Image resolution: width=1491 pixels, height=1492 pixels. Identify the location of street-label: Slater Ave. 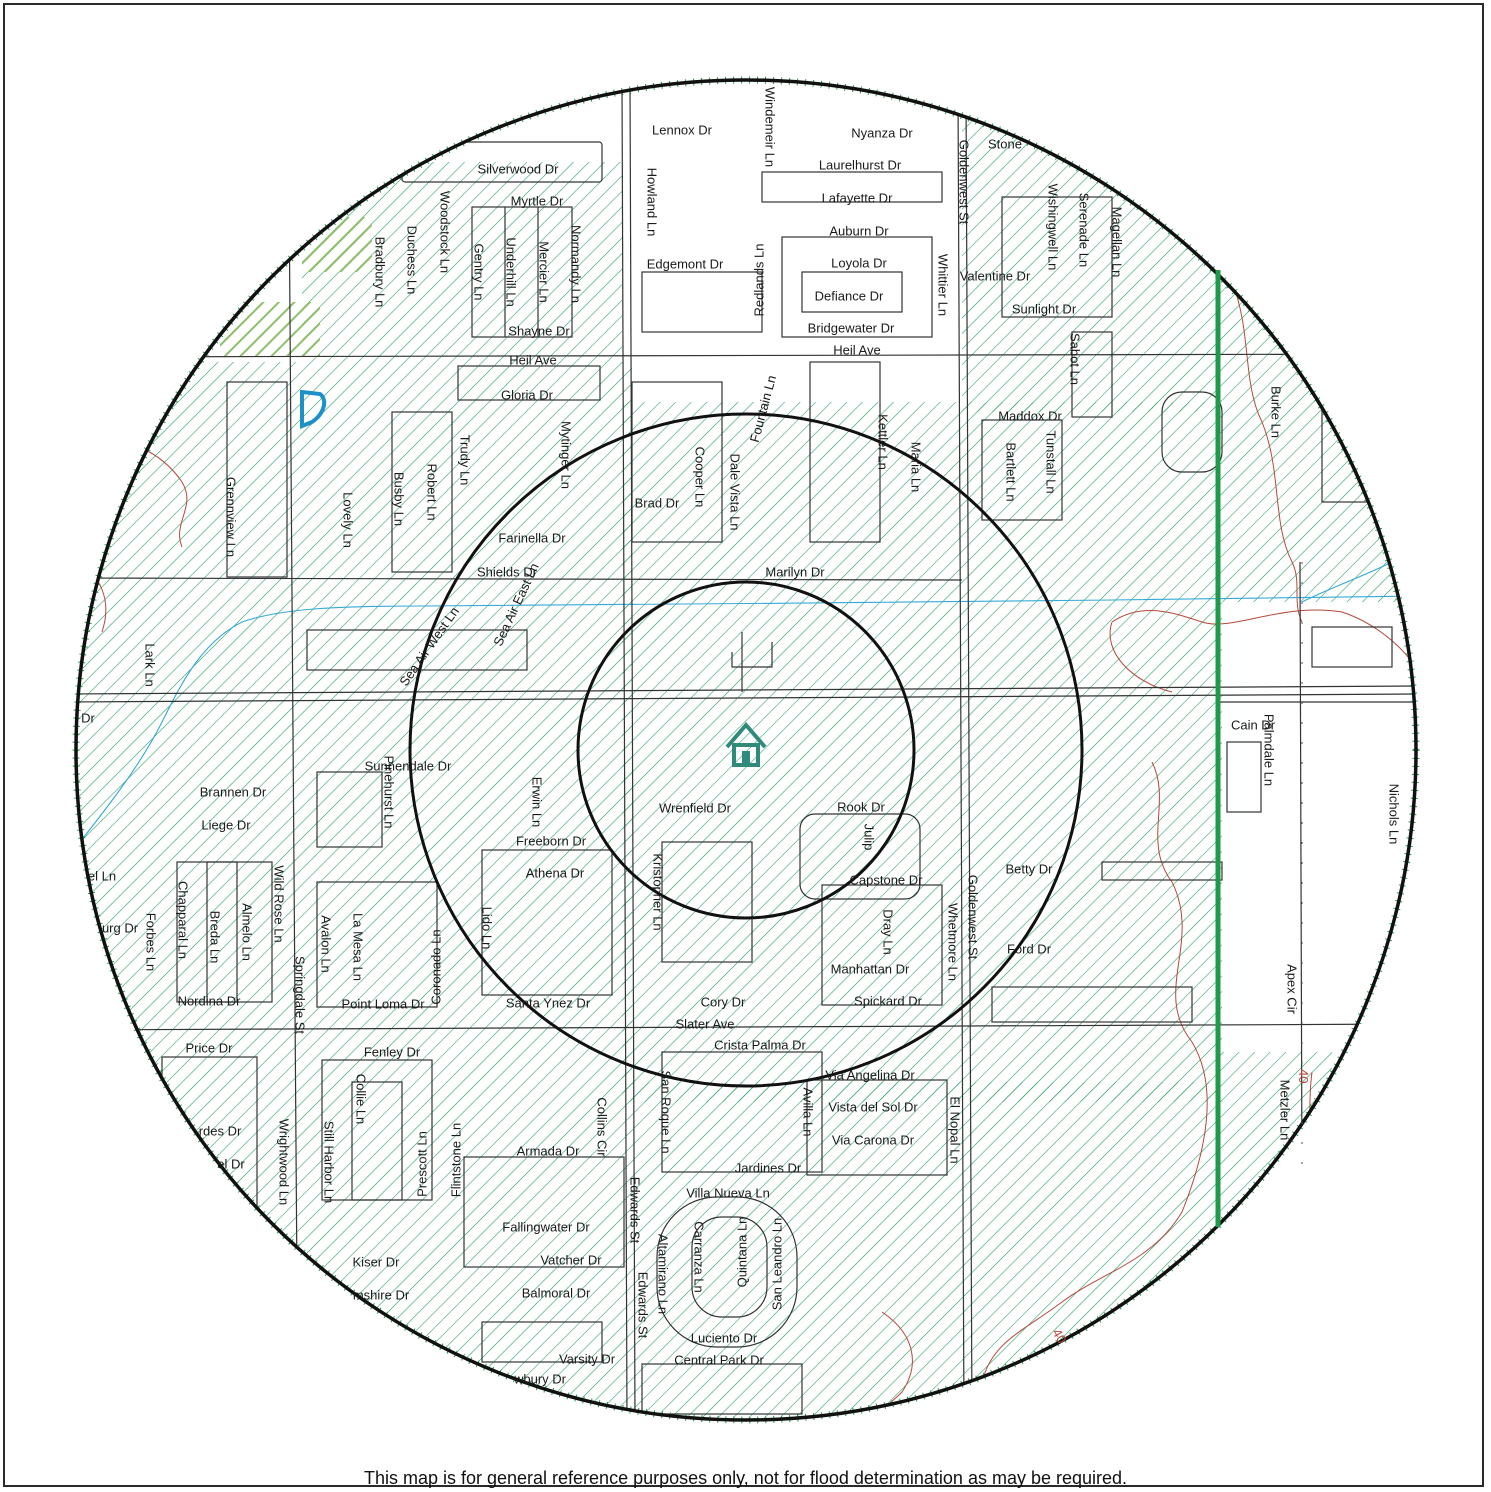
(704, 1023).